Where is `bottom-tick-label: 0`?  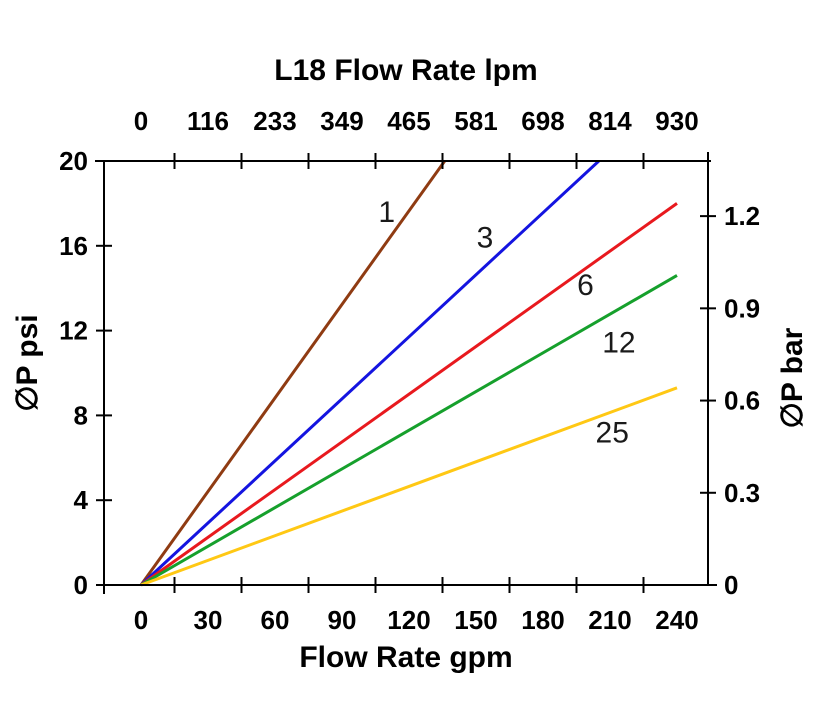
bottom-tick-label: 0 is located at coordinates (141, 620).